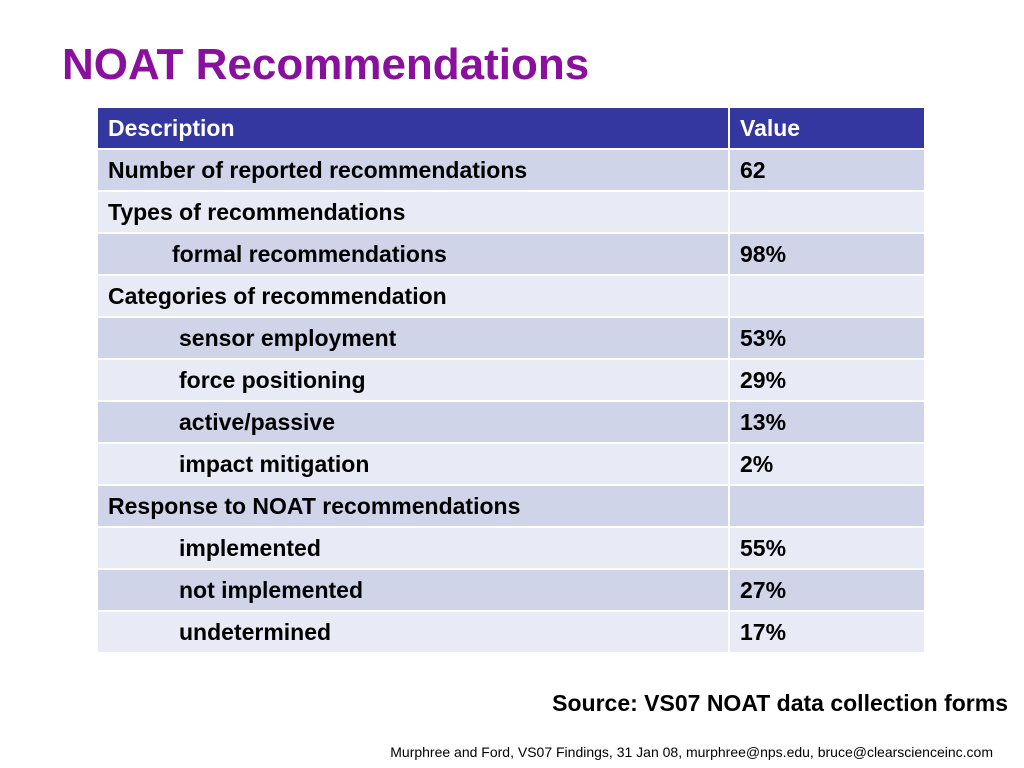 The width and height of the screenshot is (1024, 768). Describe the element at coordinates (827, 633) in the screenshot. I see `row-value: 17%` at that location.